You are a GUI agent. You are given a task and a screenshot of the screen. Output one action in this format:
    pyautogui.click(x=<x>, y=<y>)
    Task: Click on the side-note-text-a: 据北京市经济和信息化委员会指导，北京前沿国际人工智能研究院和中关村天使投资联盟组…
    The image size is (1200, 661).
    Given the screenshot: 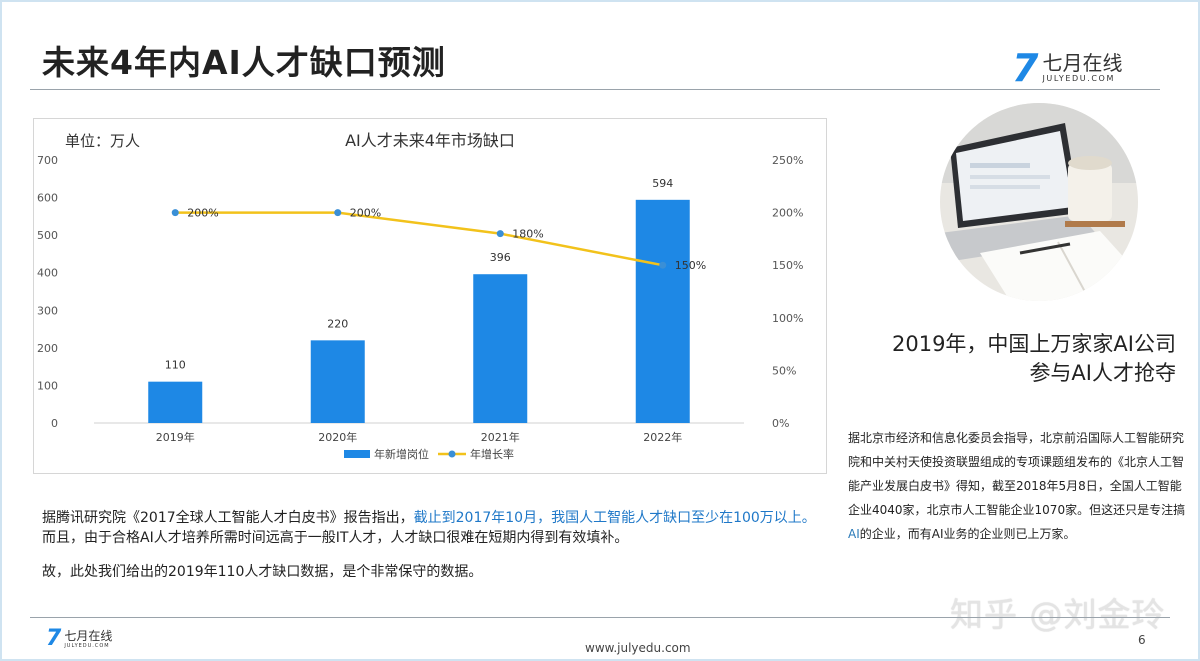 What is the action you would take?
    pyautogui.click(x=1017, y=474)
    